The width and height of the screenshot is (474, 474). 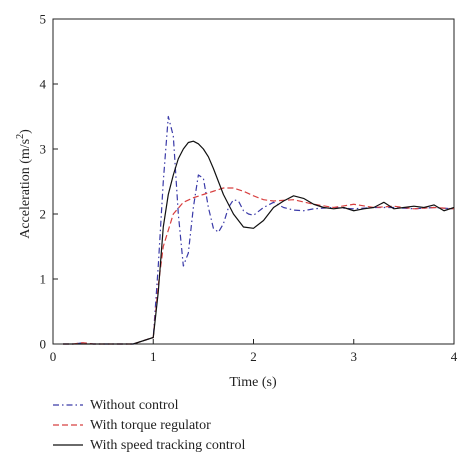 I want to click on legend-label-1: Without control, so click(x=134, y=405).